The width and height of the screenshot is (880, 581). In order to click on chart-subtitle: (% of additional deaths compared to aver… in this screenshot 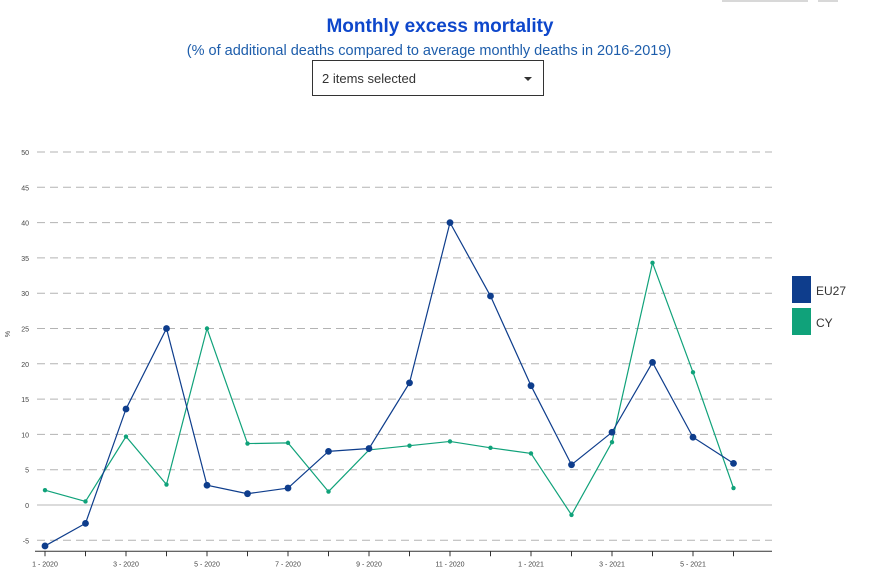, I will do `click(429, 51)`.